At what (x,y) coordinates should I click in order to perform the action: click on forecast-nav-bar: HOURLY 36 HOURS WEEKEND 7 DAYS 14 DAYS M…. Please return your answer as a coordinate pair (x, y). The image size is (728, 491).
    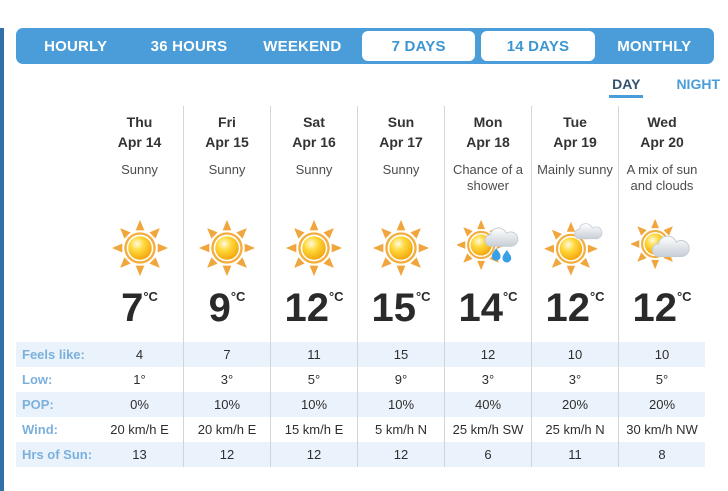
    Looking at the image, I should click on (365, 46).